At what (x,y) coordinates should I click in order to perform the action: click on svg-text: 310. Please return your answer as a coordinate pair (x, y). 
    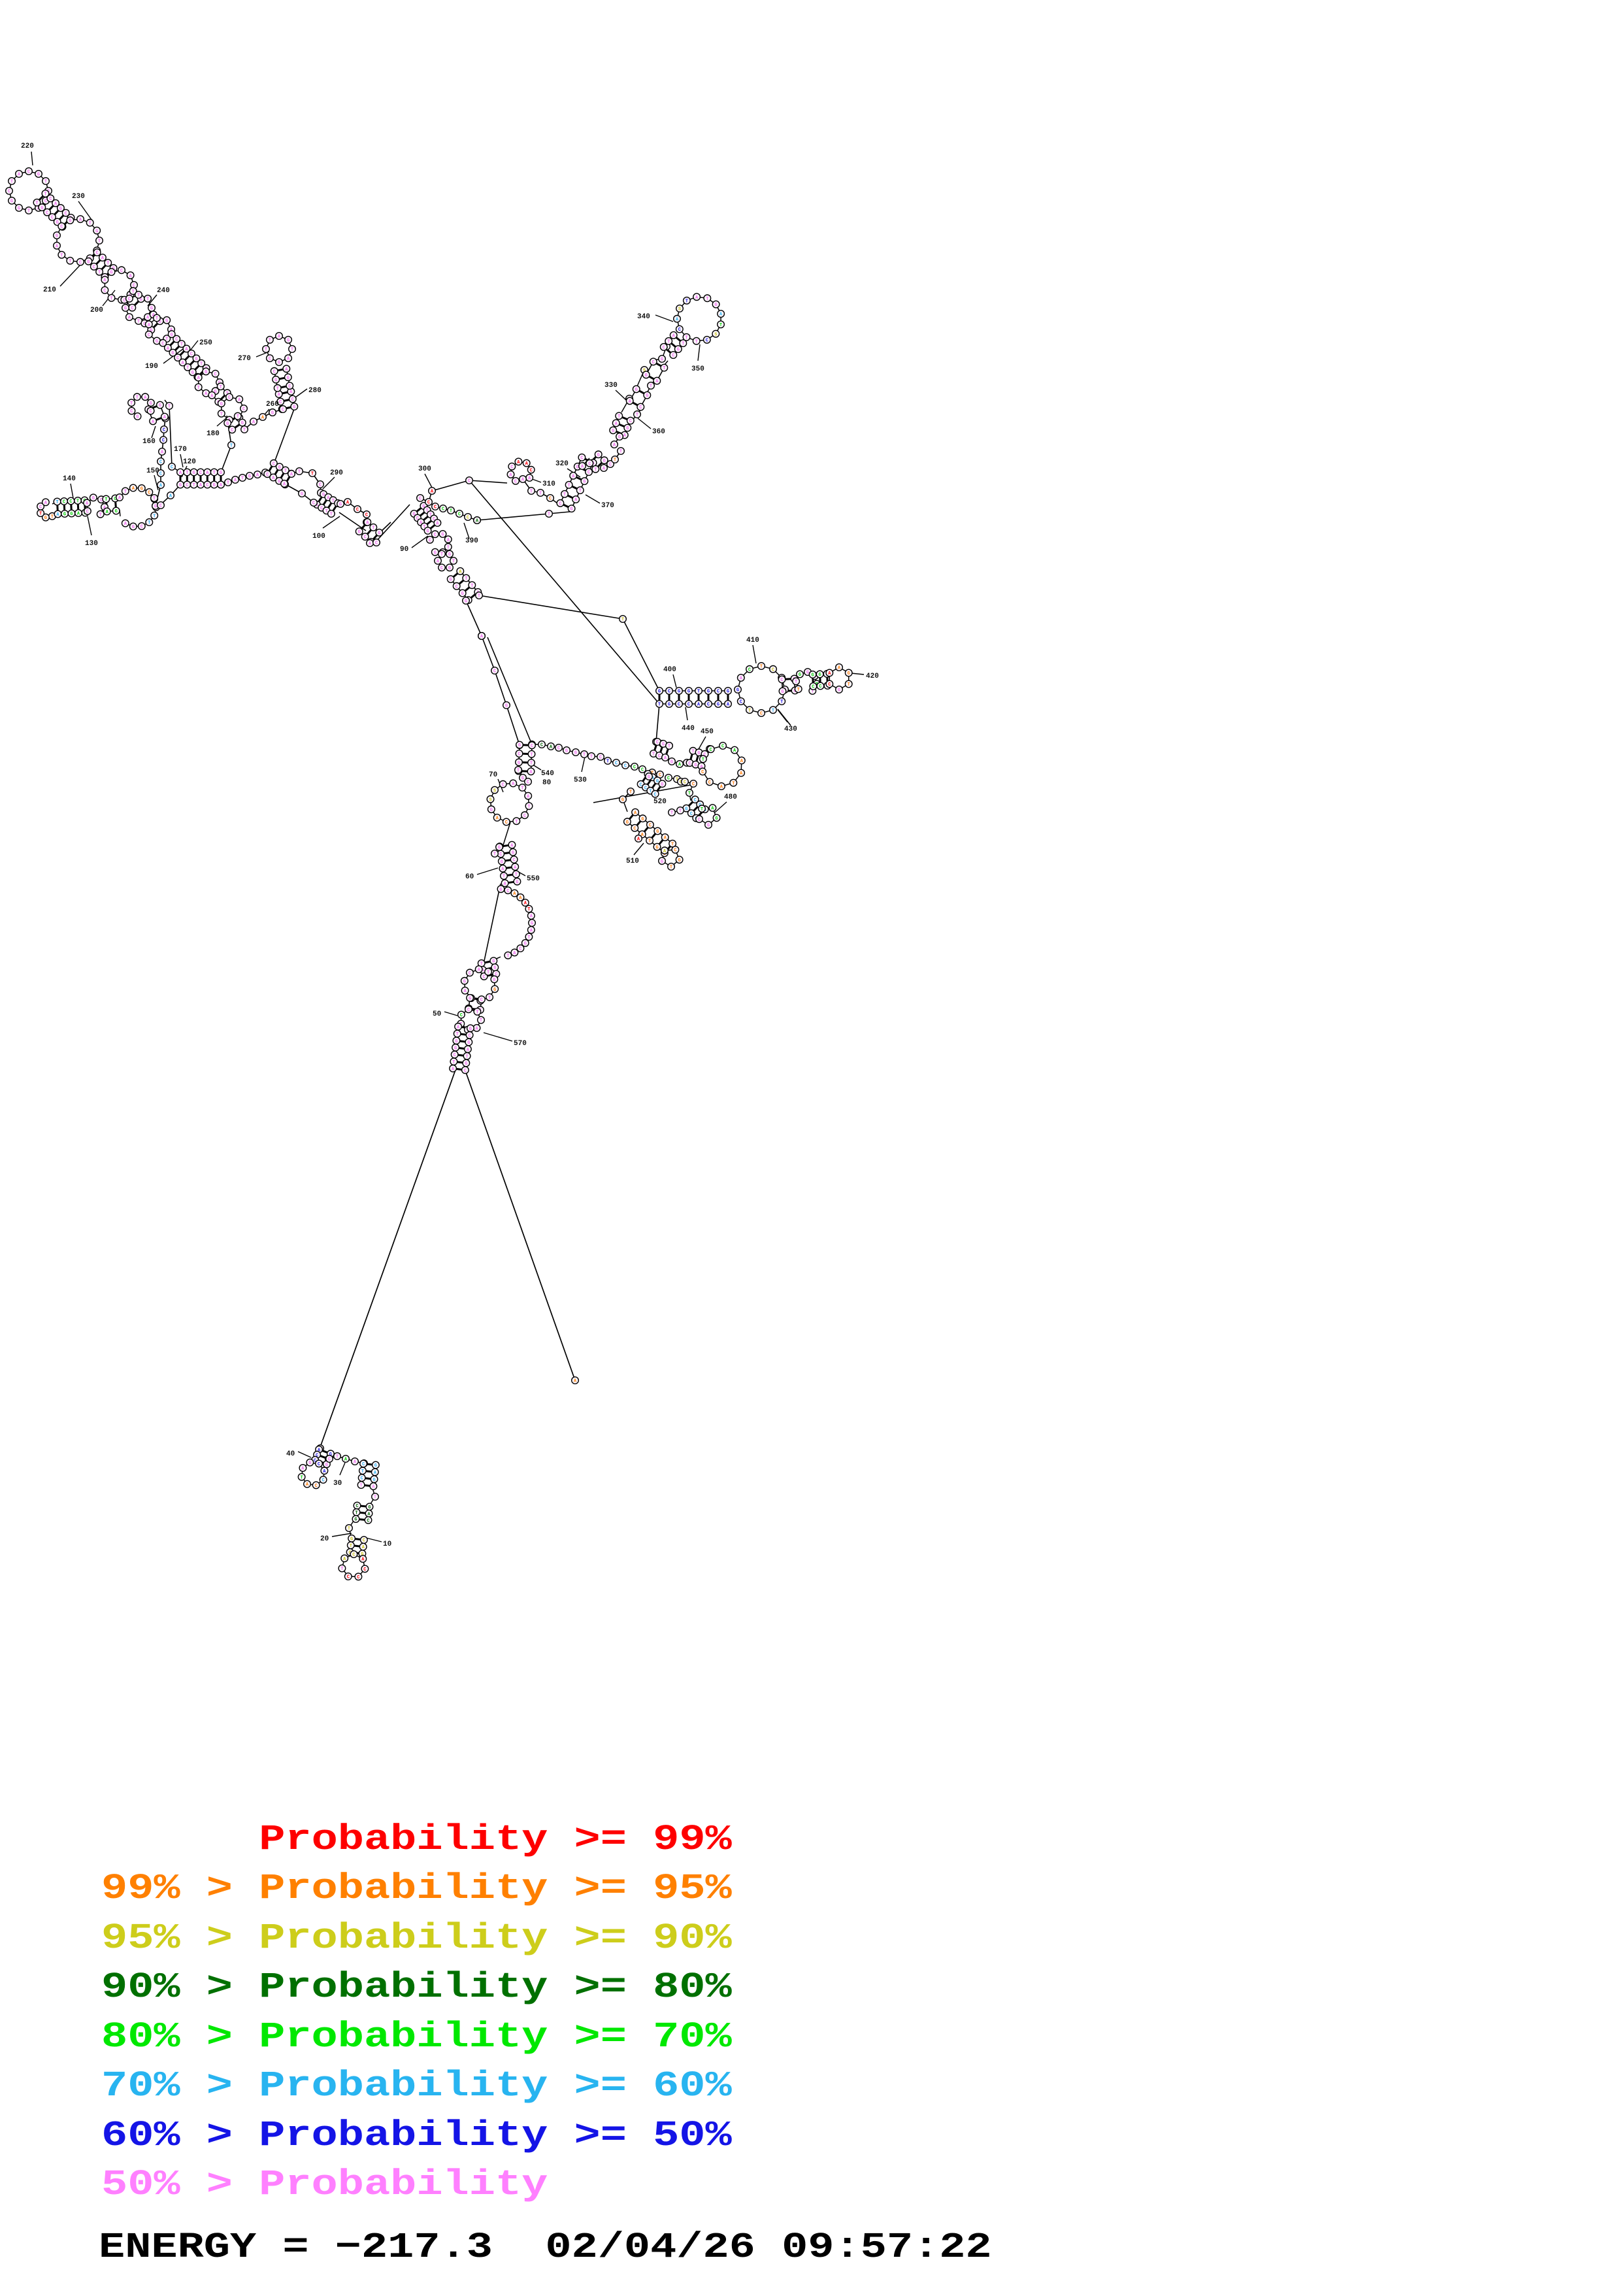
    Looking at the image, I should click on (548, 484).